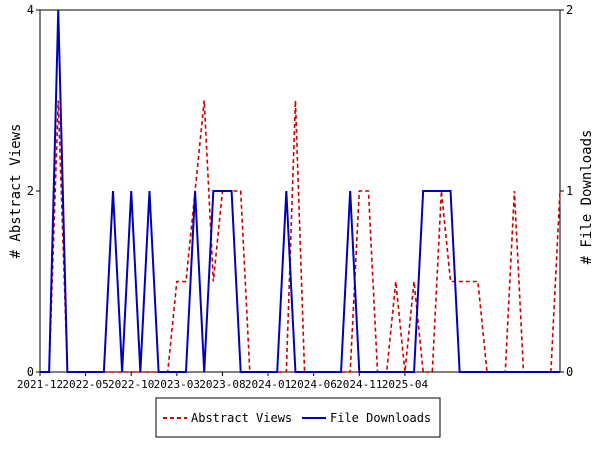 This screenshot has height=454, width=600. Describe the element at coordinates (30, 10) in the screenshot. I see `left-tick-label: 4` at that location.